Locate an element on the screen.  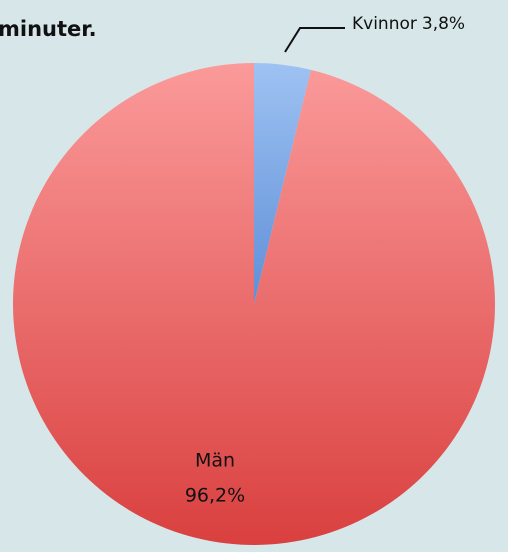
slice-label: Kvinnor is located at coordinates (384, 24).